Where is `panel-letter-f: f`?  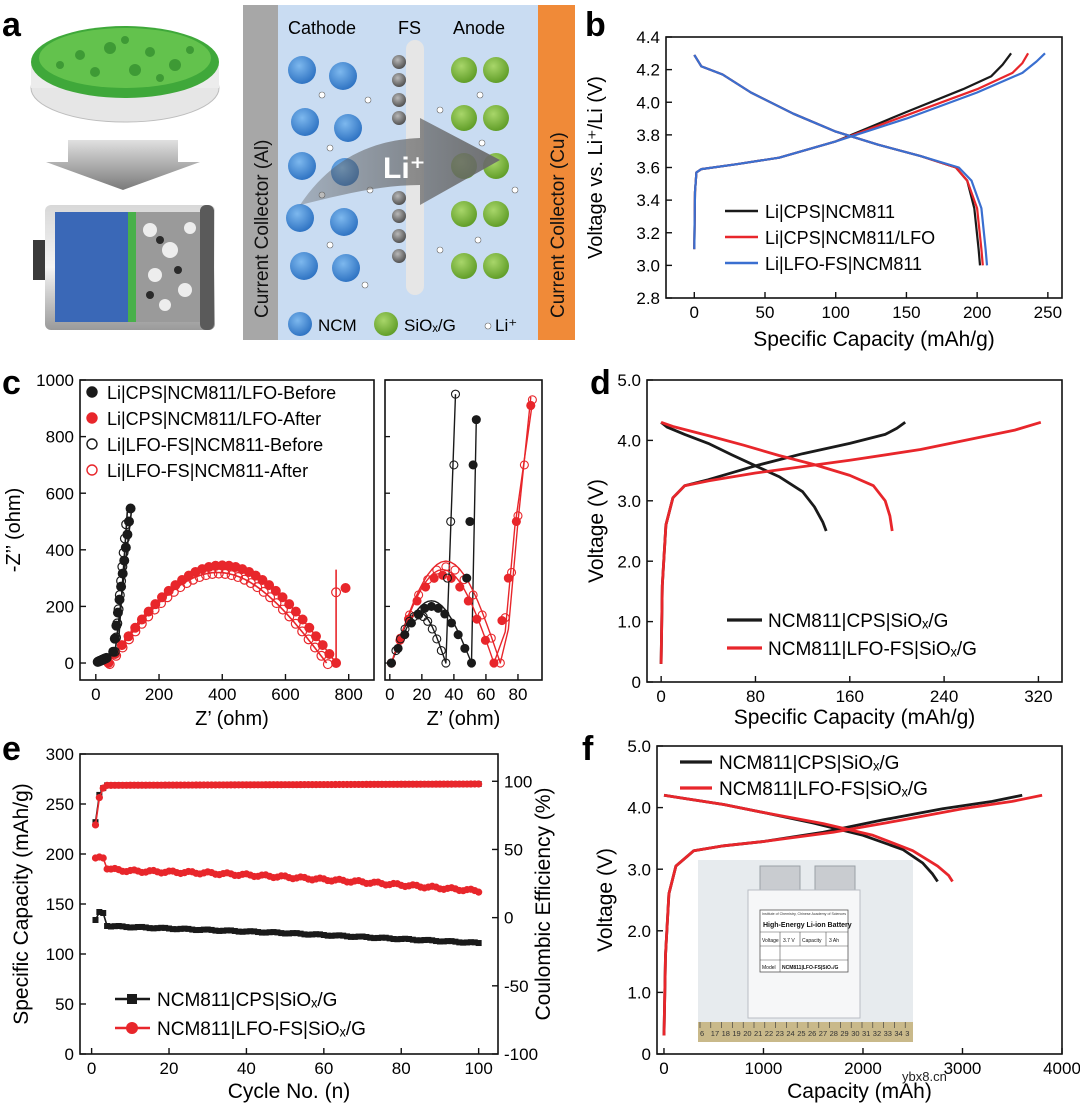 panel-letter-f: f is located at coordinates (588, 749).